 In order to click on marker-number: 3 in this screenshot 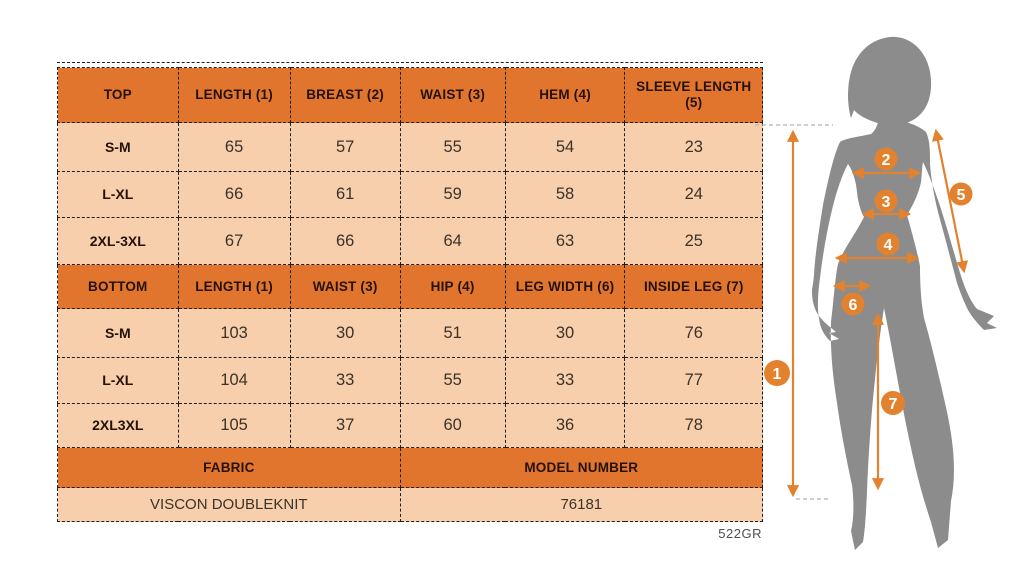, I will do `click(886, 202)`.